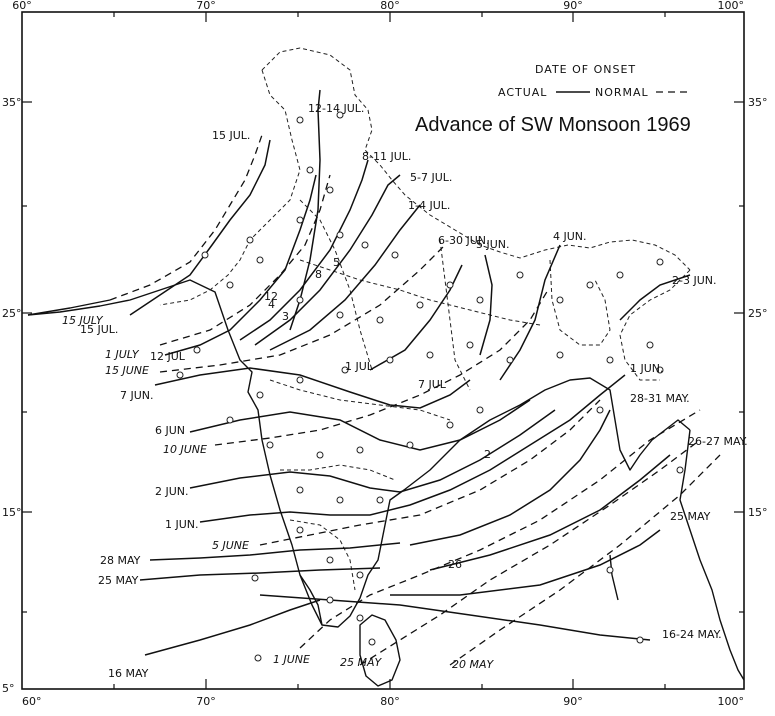 This screenshot has height=716, width=775. What do you see at coordinates (614, 577) in the screenshot?
I see `coastline-irrawaddy` at bounding box center [614, 577].